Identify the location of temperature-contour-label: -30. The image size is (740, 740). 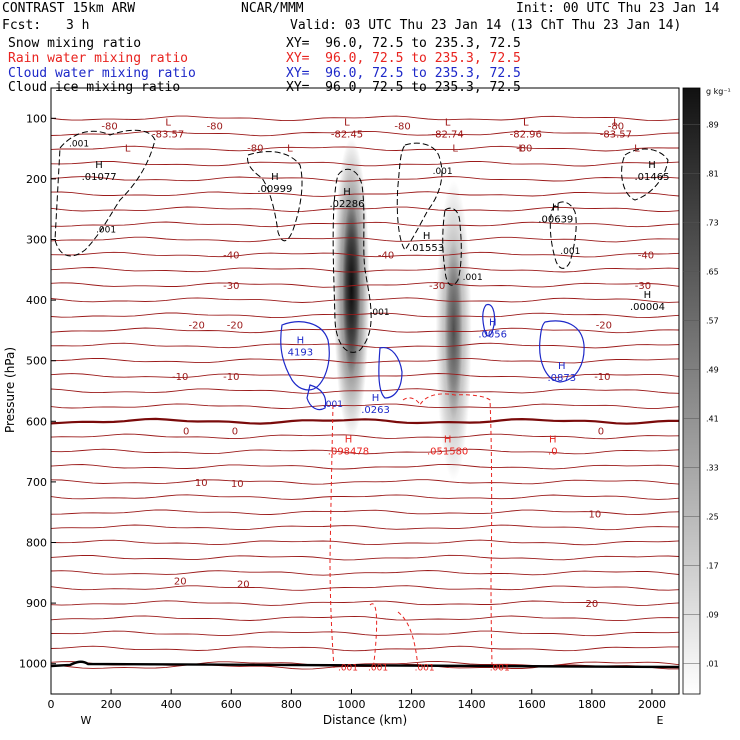
(437, 286).